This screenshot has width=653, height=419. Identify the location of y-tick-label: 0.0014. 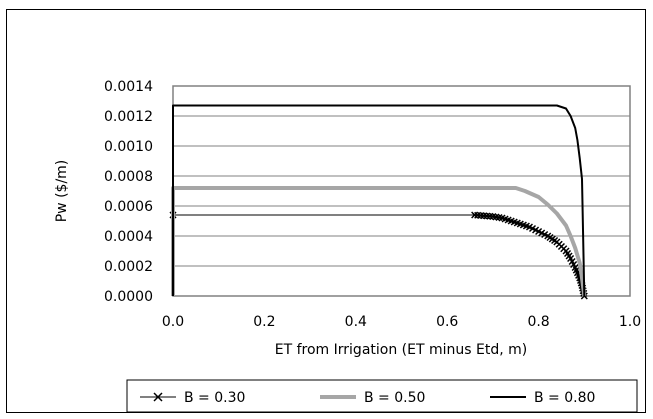
(128, 87).